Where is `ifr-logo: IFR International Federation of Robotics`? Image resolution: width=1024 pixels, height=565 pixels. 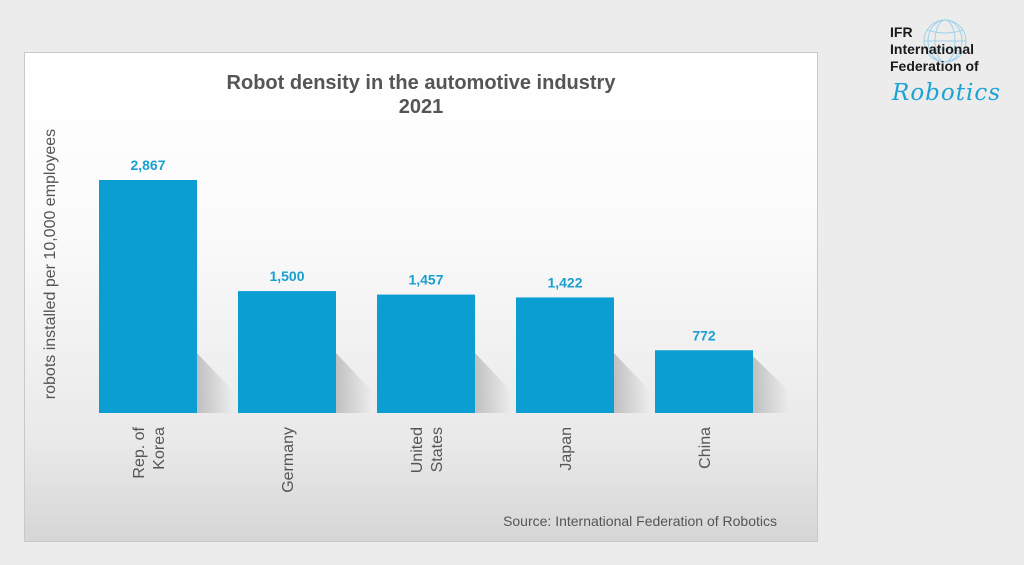 ifr-logo: IFR International Federation of Robotics is located at coordinates (953, 68).